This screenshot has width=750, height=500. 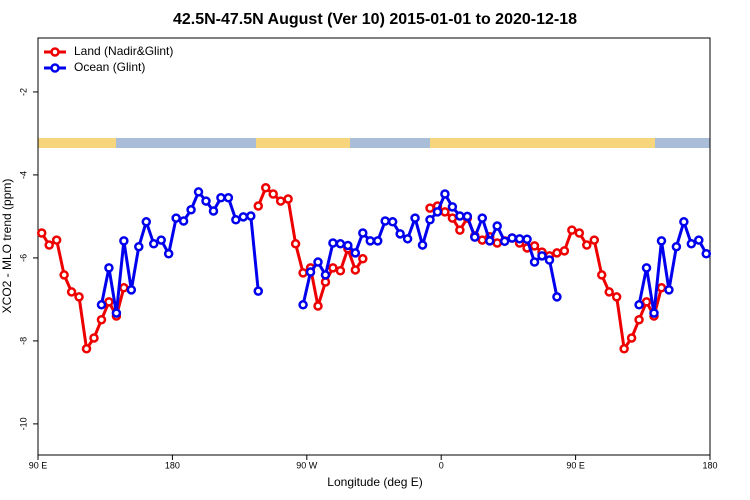 I want to click on legend-label: Ocean (Glint), so click(x=109, y=67).